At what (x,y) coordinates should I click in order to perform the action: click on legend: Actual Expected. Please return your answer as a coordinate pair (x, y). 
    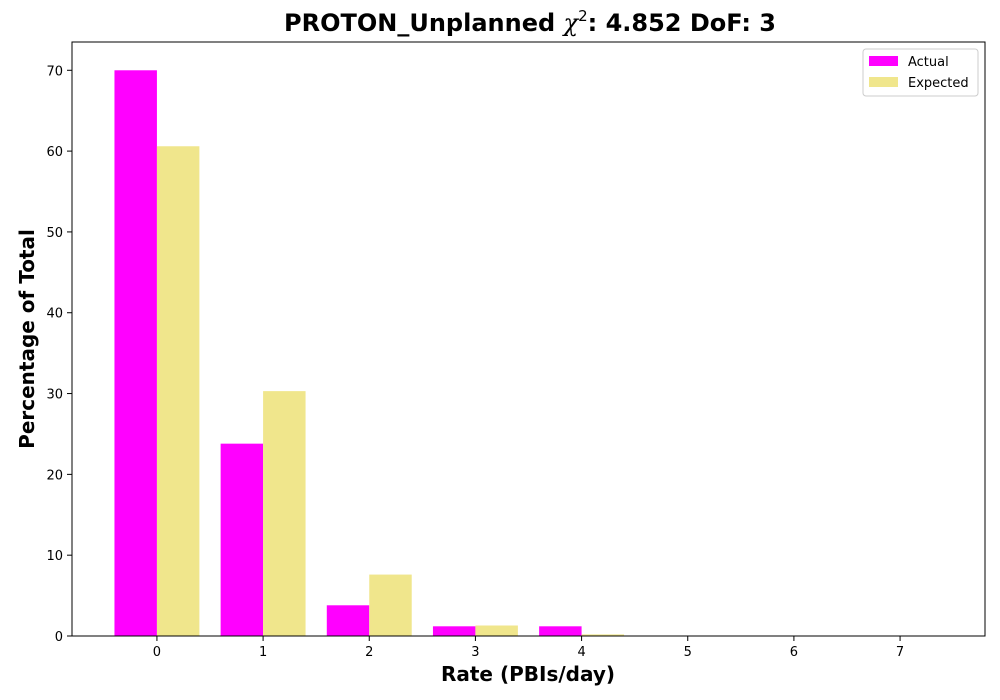
    Looking at the image, I should click on (920, 72).